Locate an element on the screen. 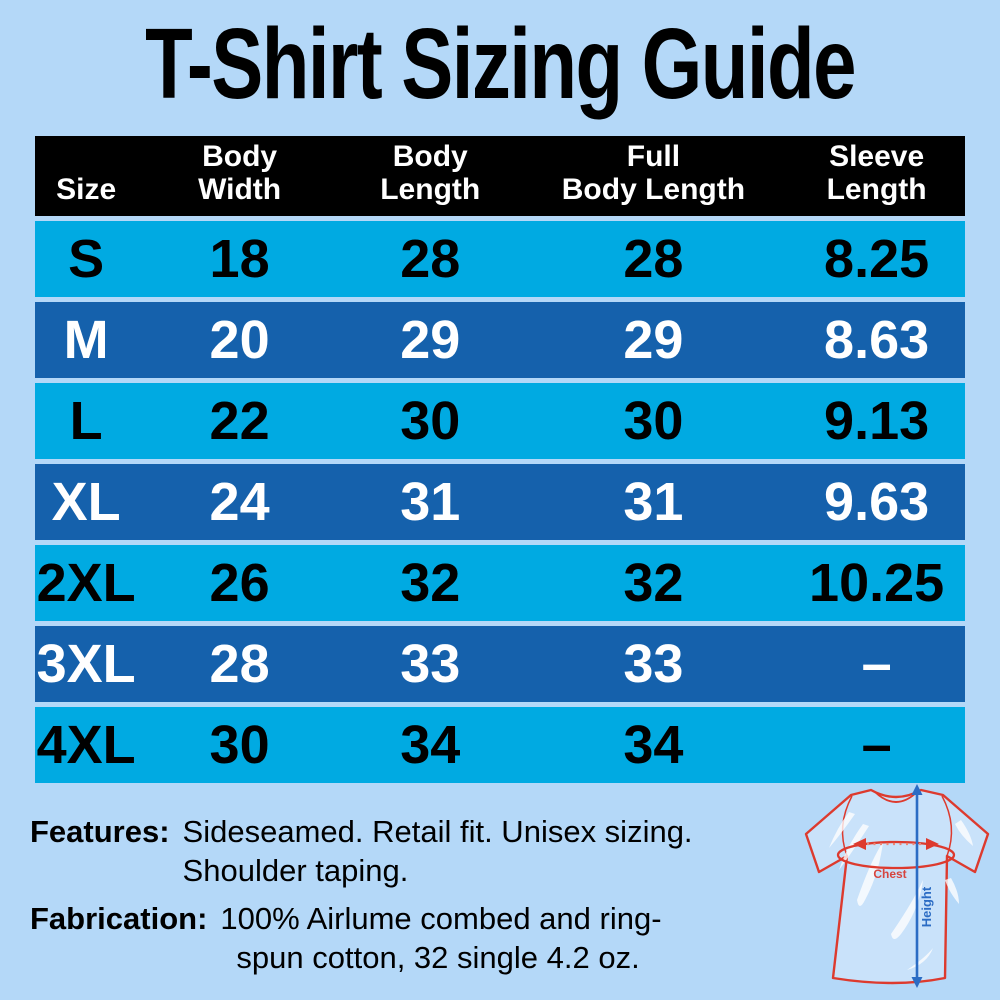  cell-body-width: 22 is located at coordinates (239, 421).